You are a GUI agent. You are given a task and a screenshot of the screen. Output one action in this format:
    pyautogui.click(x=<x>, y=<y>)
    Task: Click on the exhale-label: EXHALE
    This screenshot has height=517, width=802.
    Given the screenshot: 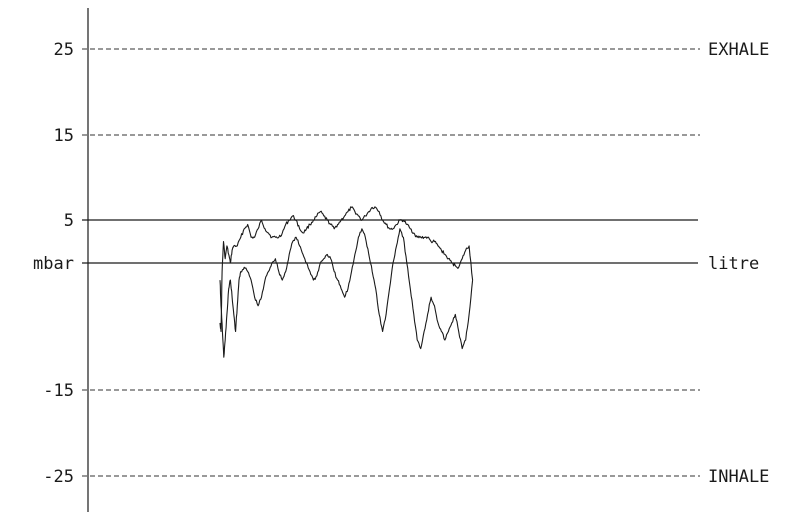 What is the action you would take?
    pyautogui.click(x=738, y=50)
    